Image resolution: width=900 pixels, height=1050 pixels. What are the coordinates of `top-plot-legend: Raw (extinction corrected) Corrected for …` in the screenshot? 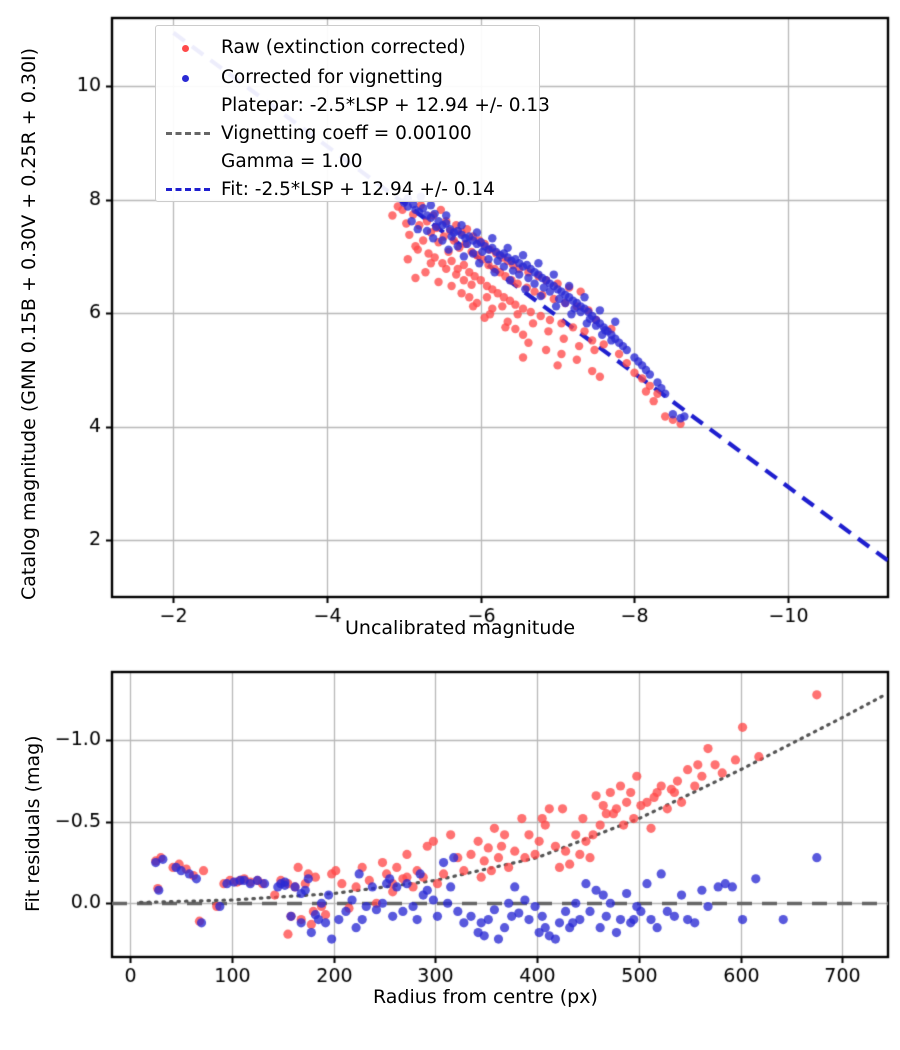 It's located at (352, 113).